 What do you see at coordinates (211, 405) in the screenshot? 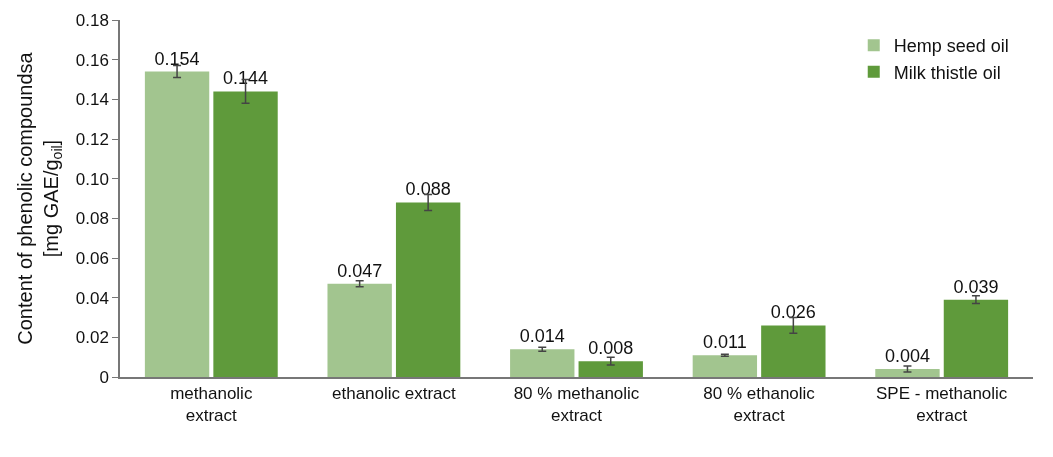
I see `x-tick-label: methanolic extract` at bounding box center [211, 405].